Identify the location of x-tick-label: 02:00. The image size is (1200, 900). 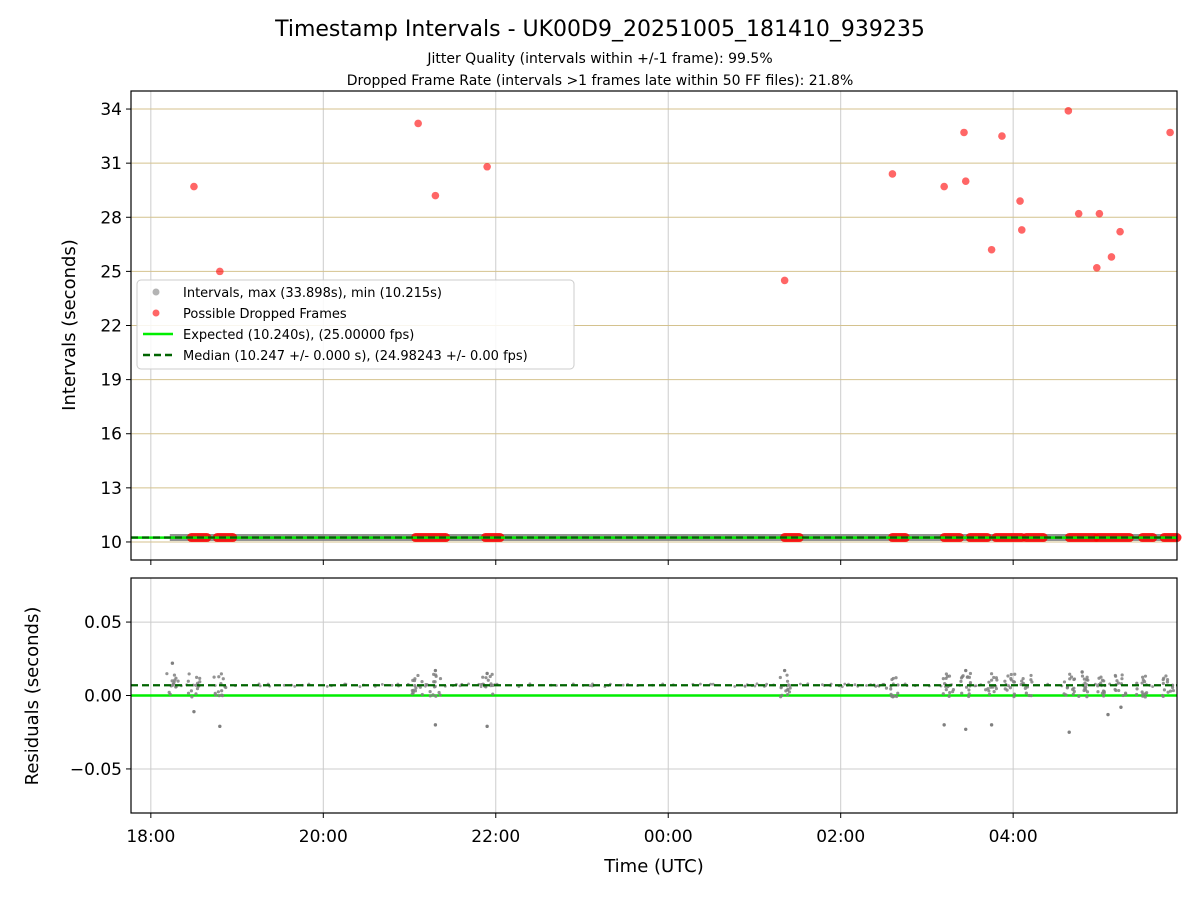
(840, 837).